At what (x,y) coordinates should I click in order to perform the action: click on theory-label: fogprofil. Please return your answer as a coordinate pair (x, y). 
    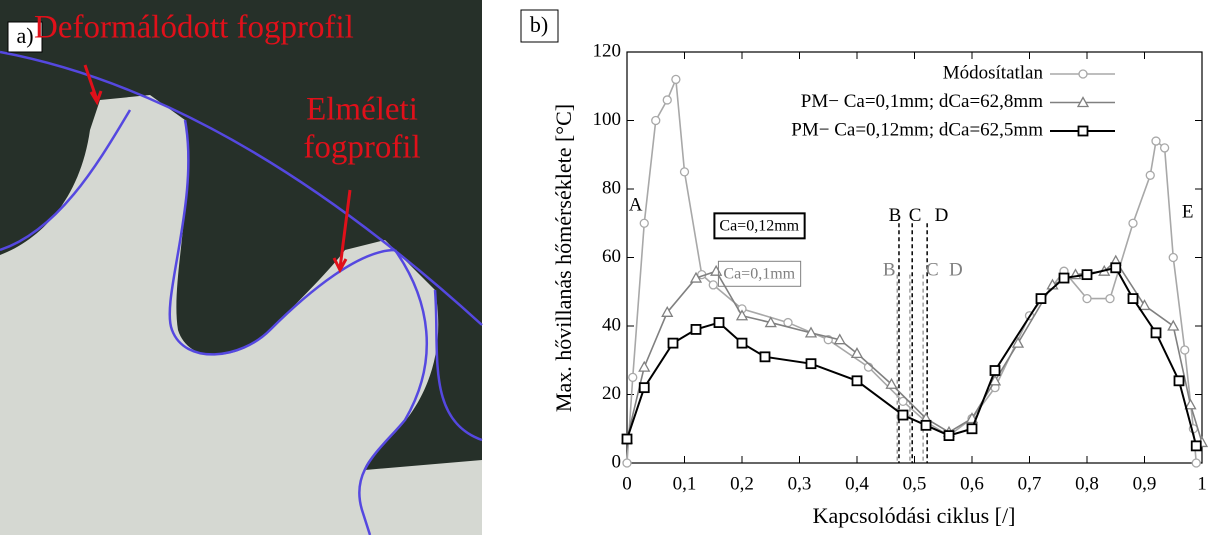
    Looking at the image, I should click on (361, 148).